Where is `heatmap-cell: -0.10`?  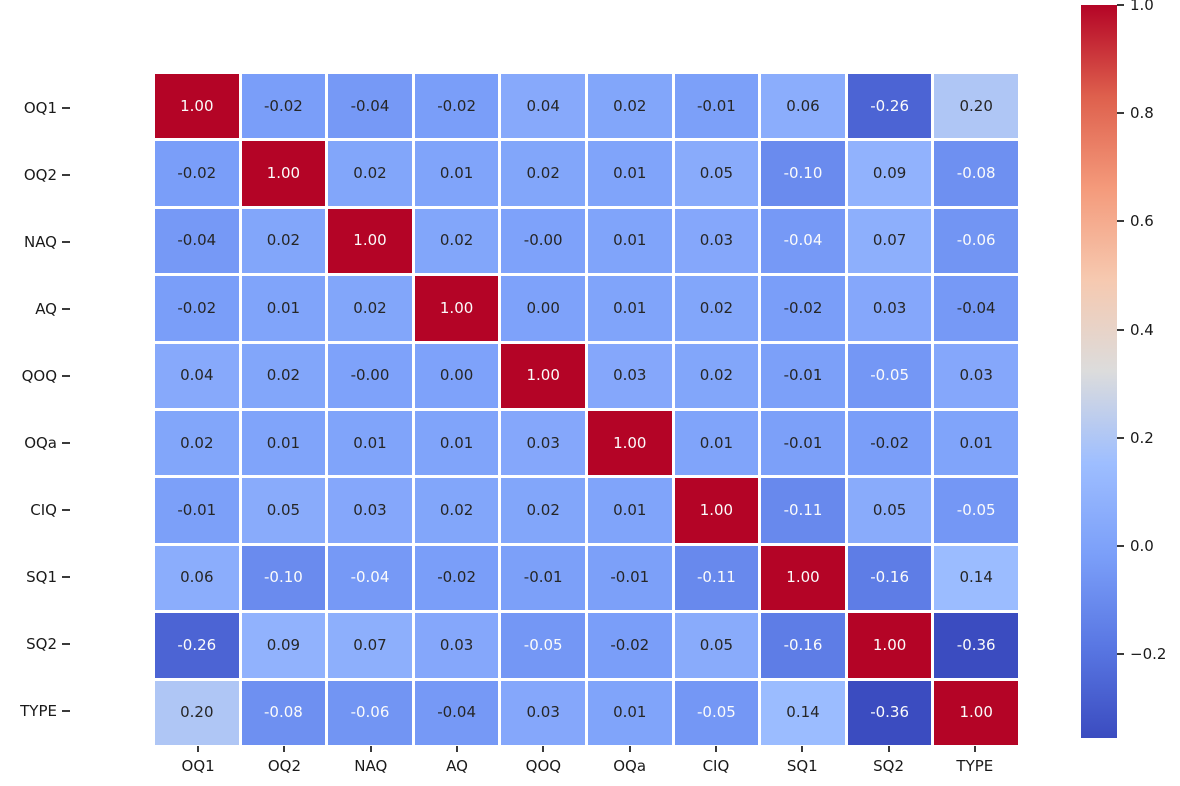 heatmap-cell: -0.10 is located at coordinates (283, 578).